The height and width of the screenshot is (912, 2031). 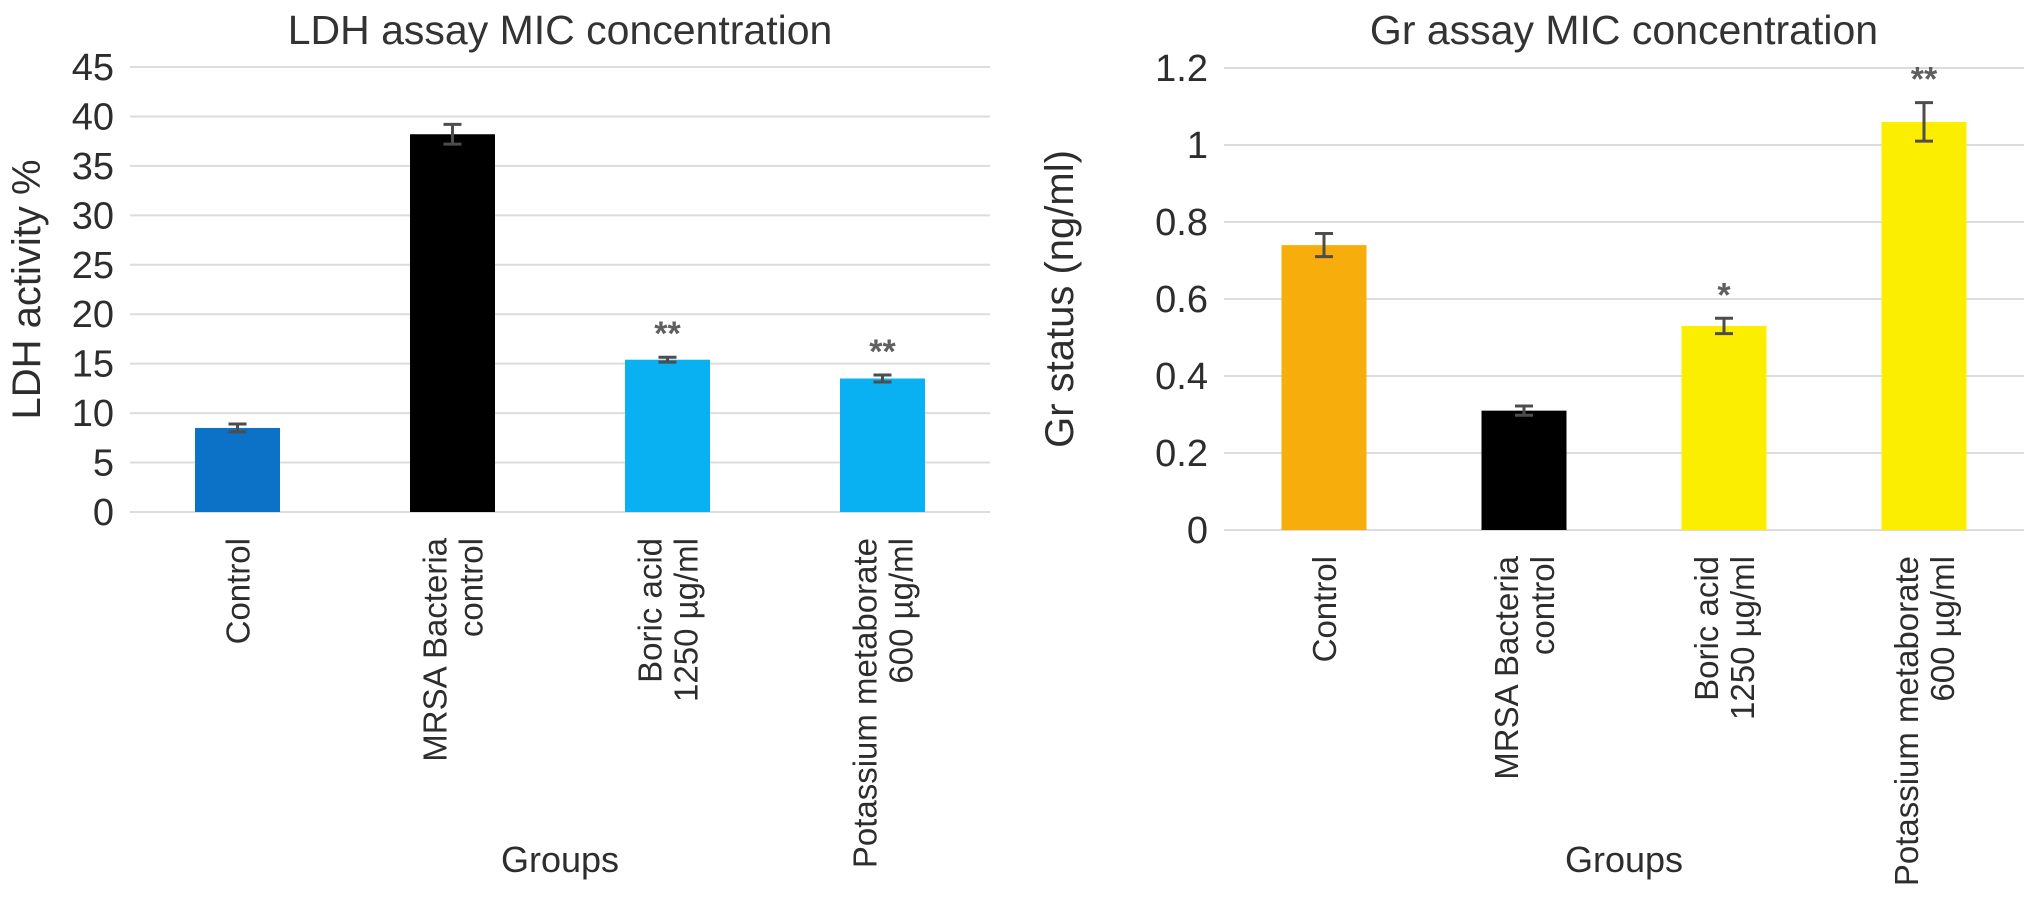 I want to click on y-axis-label: Gr status (ng/ml), so click(x=1060, y=299).